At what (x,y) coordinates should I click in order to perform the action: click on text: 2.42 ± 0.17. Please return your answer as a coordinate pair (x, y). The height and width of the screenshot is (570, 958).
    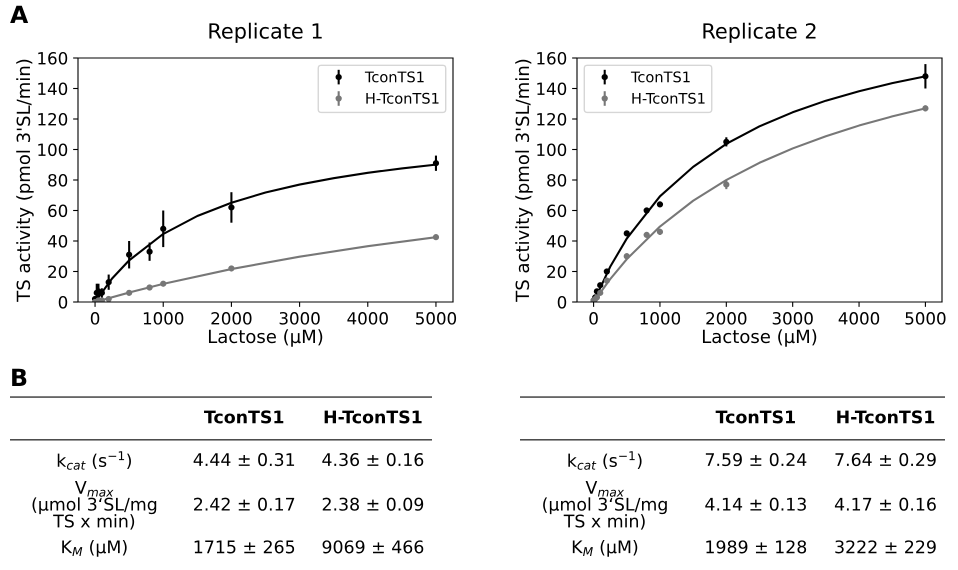
    Looking at the image, I should click on (244, 504).